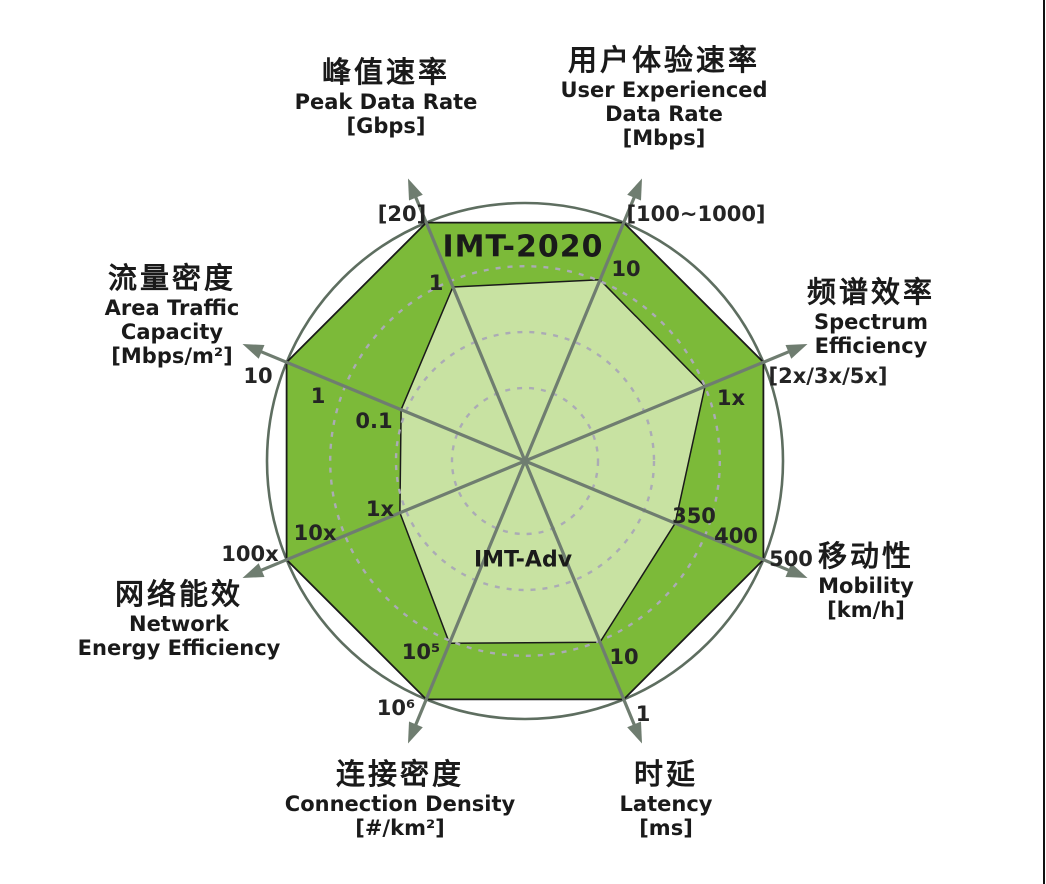 Image resolution: width=1046 pixels, height=884 pixels. I want to click on tick-label-area-traffic-capacity: 0.1, so click(374, 421).